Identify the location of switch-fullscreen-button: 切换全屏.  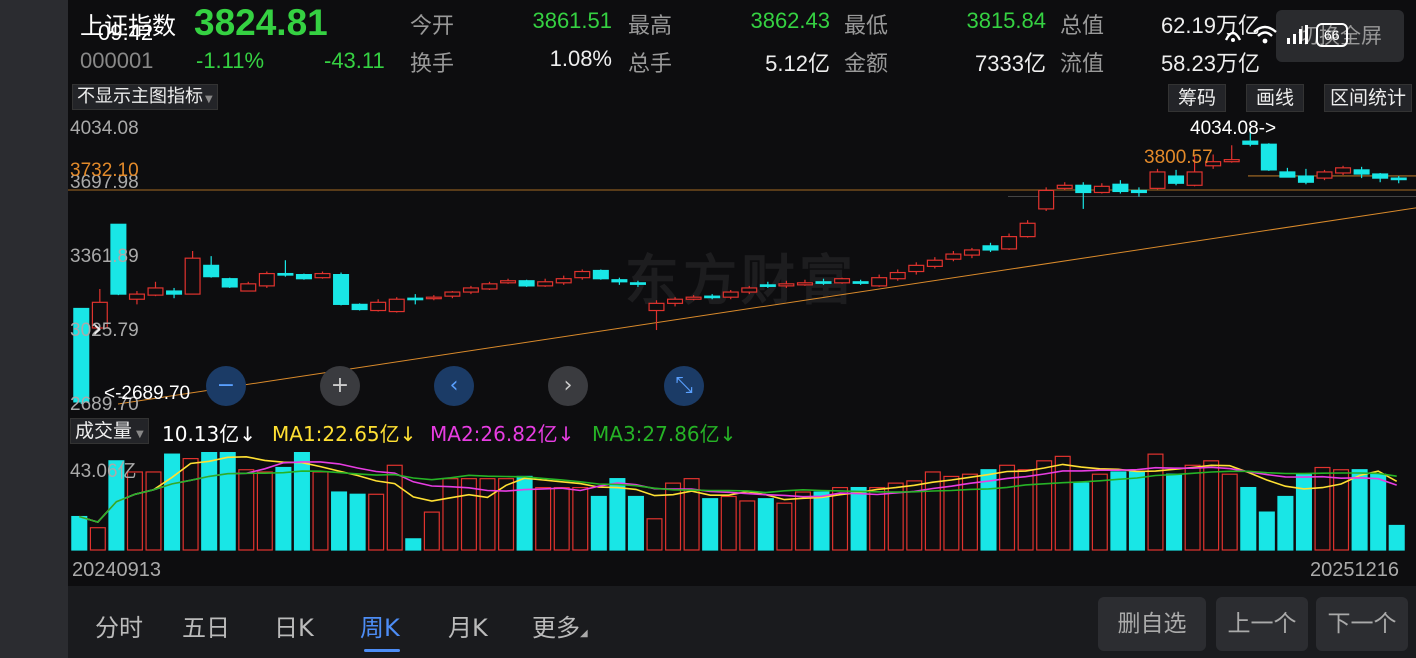
(1340, 36).